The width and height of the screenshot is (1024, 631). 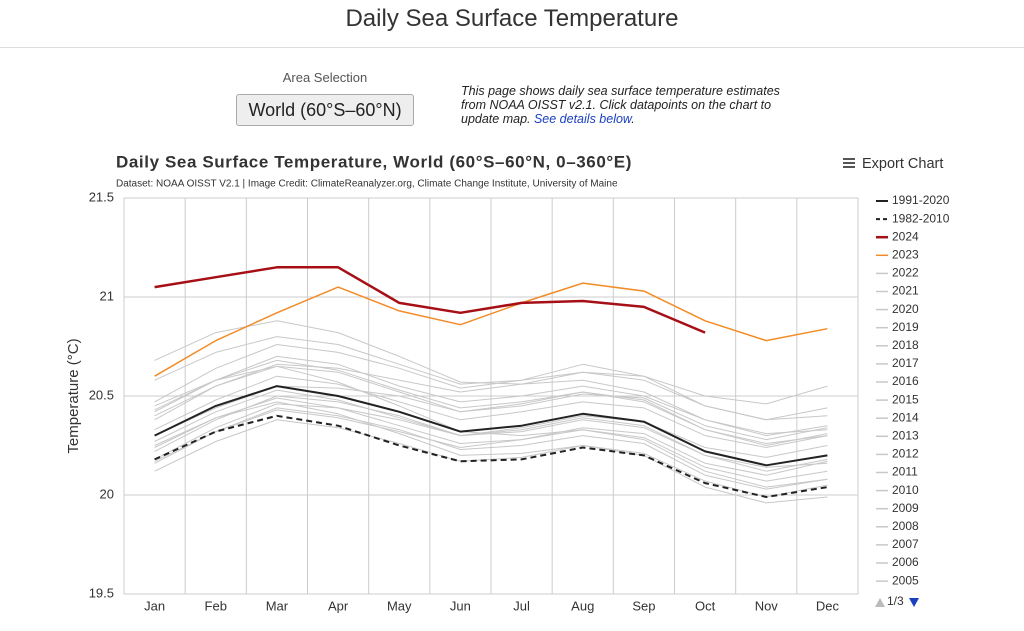 I want to click on legend-label: 2014, so click(x=905, y=417).